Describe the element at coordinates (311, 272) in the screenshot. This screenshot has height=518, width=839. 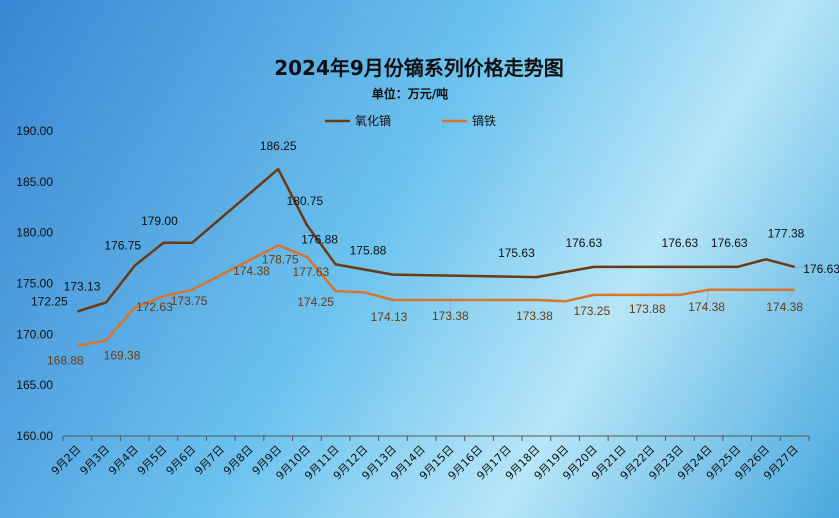
I see `data-label: 177.63` at that location.